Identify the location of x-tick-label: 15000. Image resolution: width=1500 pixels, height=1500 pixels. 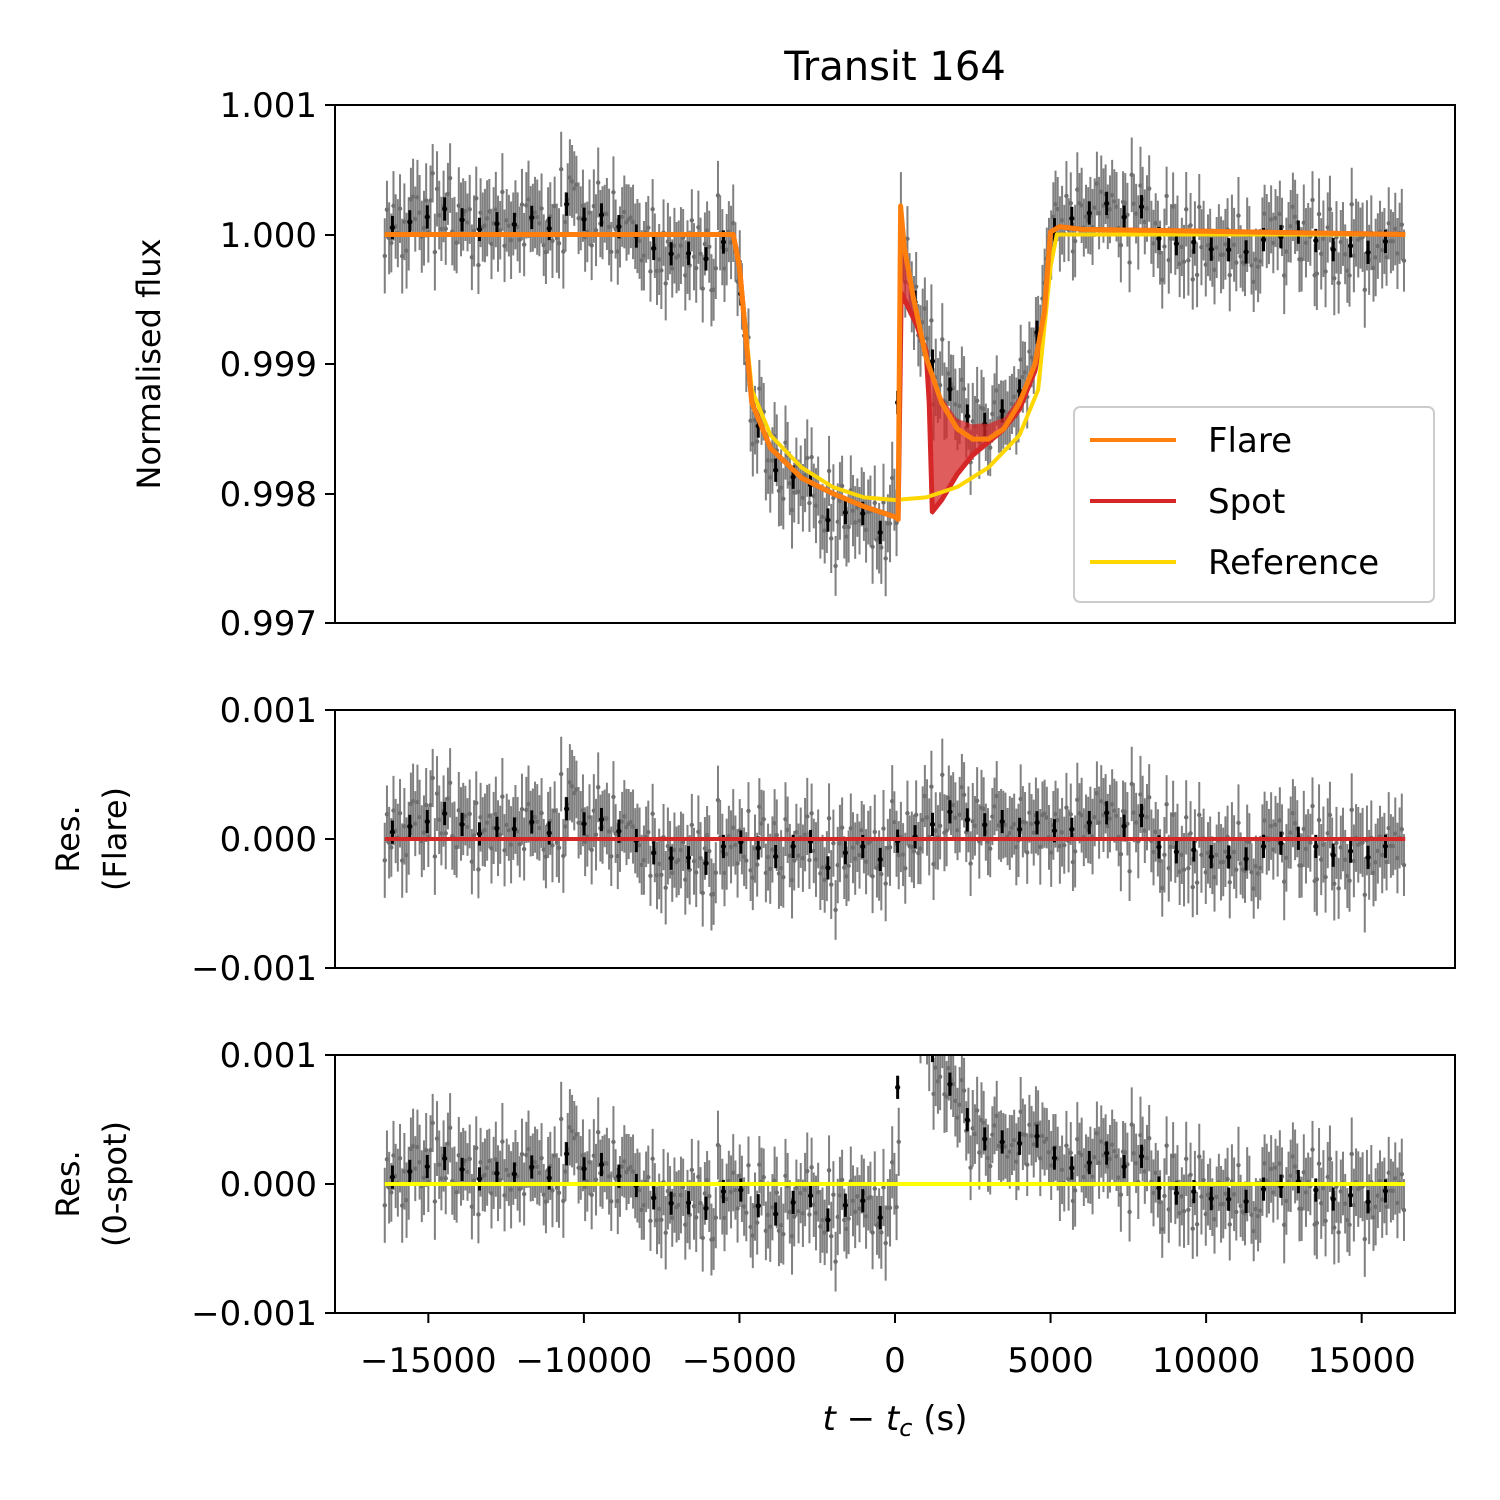
(1362, 1361).